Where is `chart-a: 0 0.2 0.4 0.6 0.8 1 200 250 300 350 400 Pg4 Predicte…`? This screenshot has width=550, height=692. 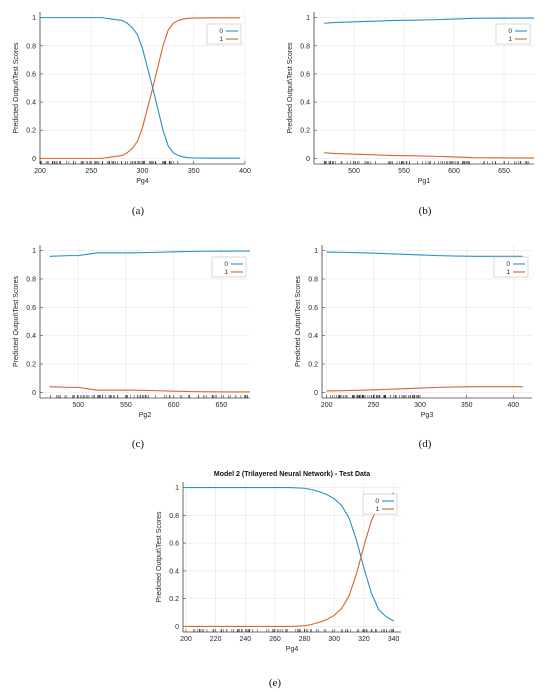 chart-a: 0 0.2 0.4 0.6 0.8 1 200 250 300 350 400 Pg4 Predicte… is located at coordinates (132, 98).